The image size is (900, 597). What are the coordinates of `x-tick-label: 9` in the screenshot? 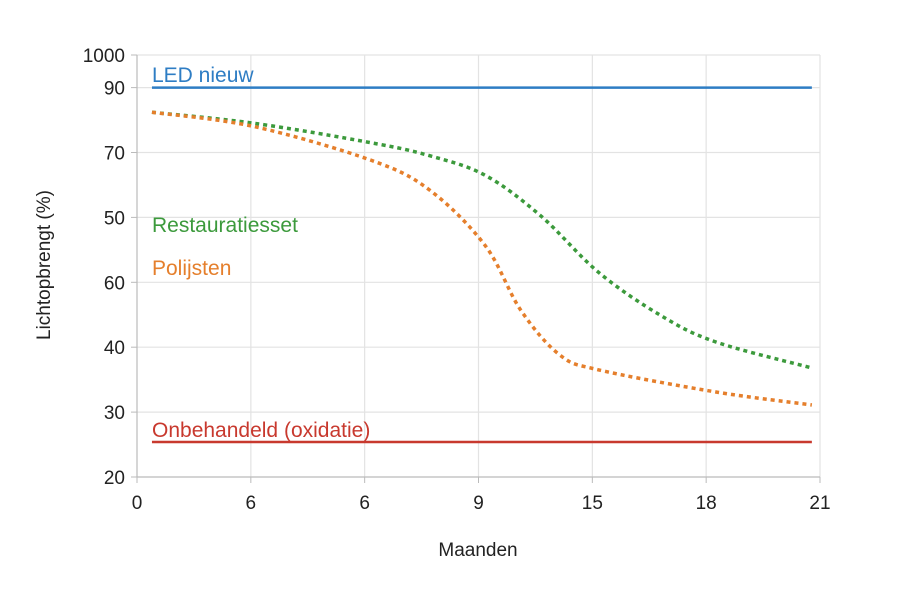 It's located at (478, 503).